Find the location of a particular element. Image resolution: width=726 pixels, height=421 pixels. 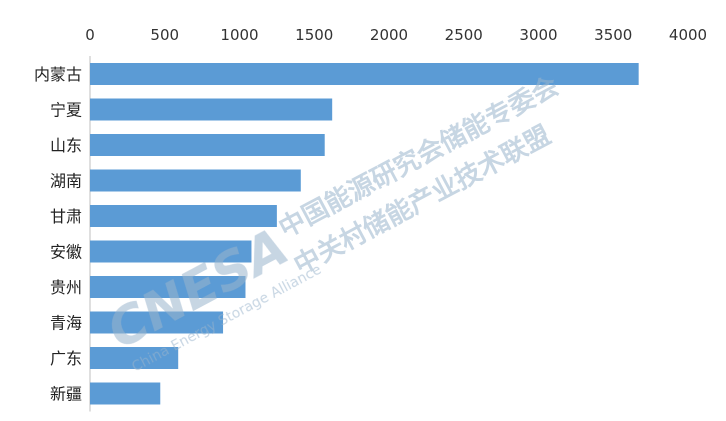

x-tick-label: 1500 is located at coordinates (314, 35).